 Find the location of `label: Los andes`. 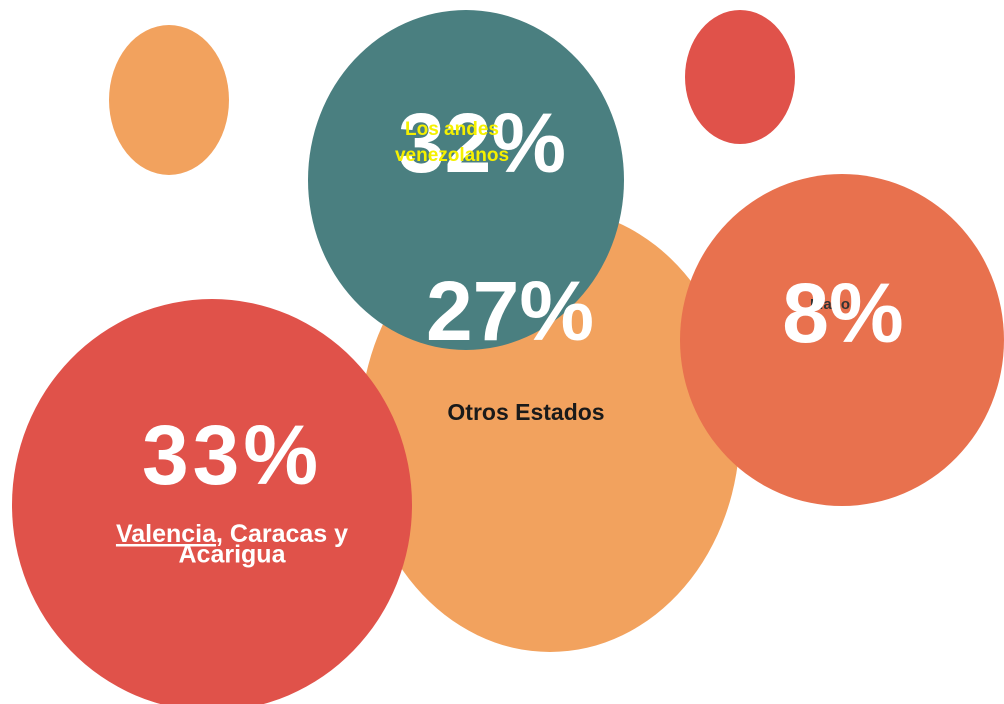

label: Los andes is located at coordinates (452, 129).